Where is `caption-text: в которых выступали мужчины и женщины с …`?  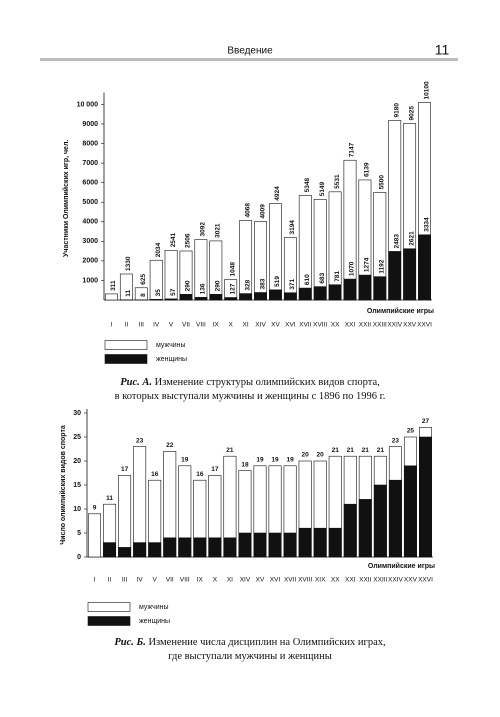
caption-text: в которых выступали мужчины и женщины с … is located at coordinates (250, 396).